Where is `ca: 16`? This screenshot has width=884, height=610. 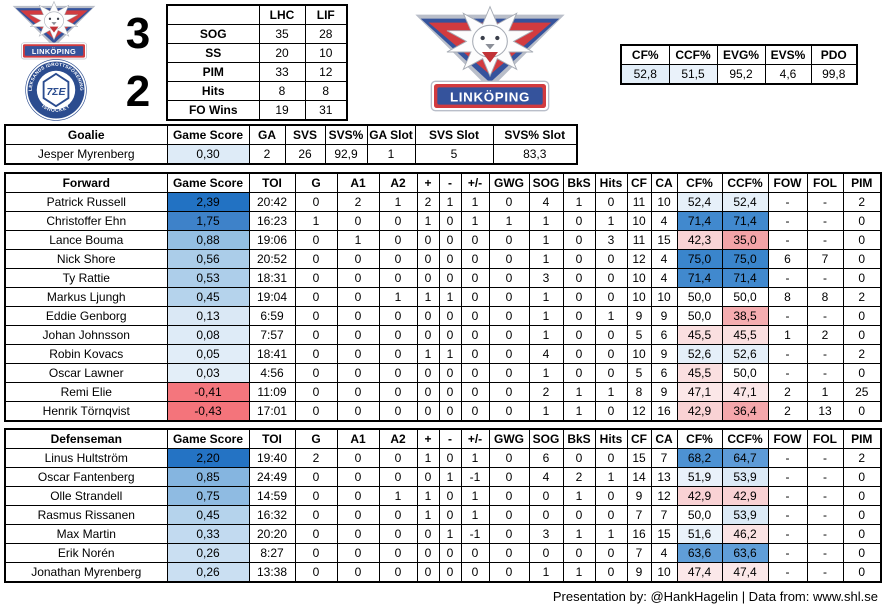 ca: 16 is located at coordinates (664, 411).